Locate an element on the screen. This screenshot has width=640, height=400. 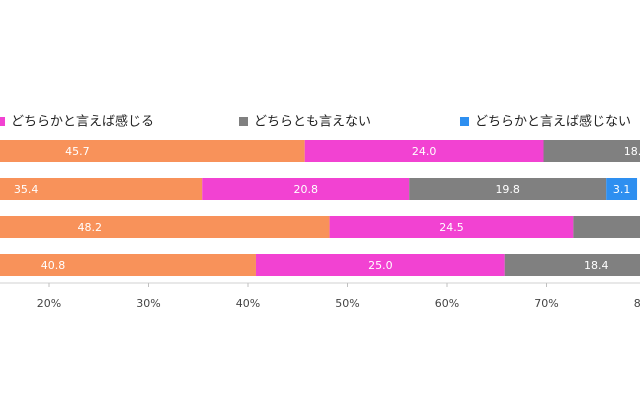
x-tick-label: 60% is located at coordinates (447, 303).